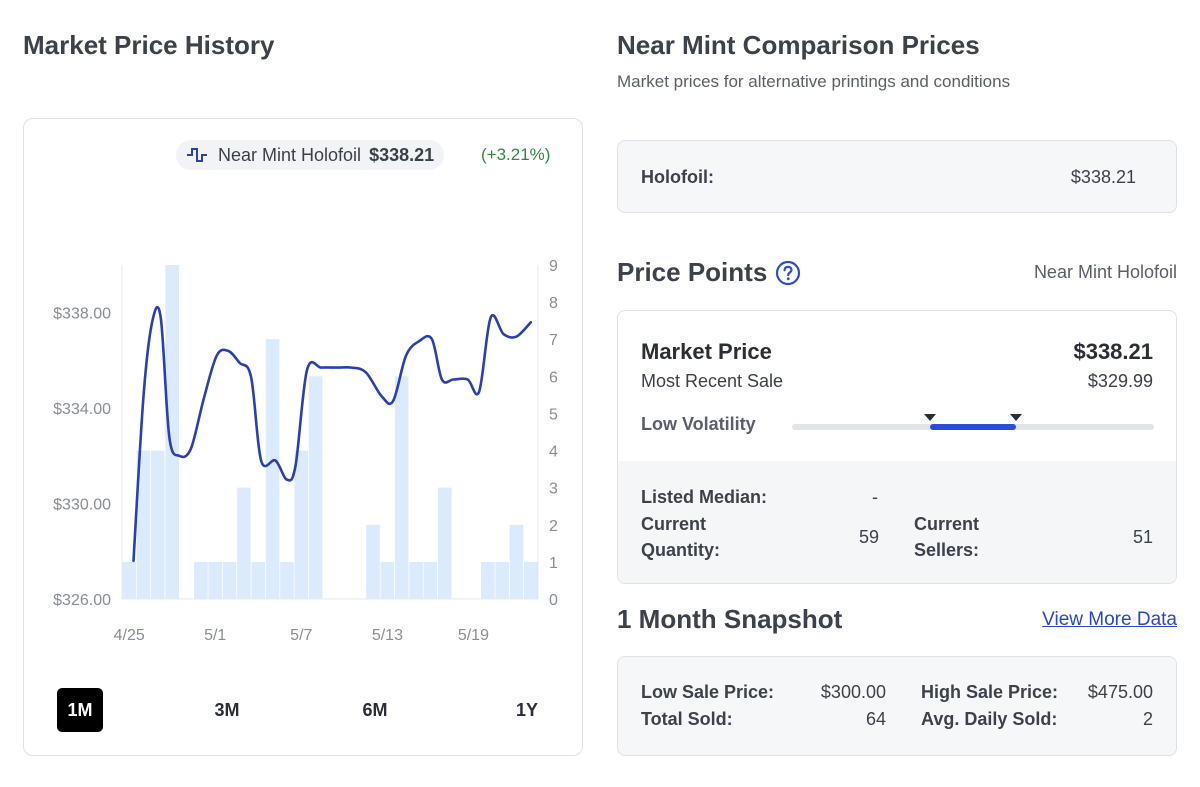  Describe the element at coordinates (473, 635) in the screenshot. I see `x-axis-tick-label: 5/19` at that location.